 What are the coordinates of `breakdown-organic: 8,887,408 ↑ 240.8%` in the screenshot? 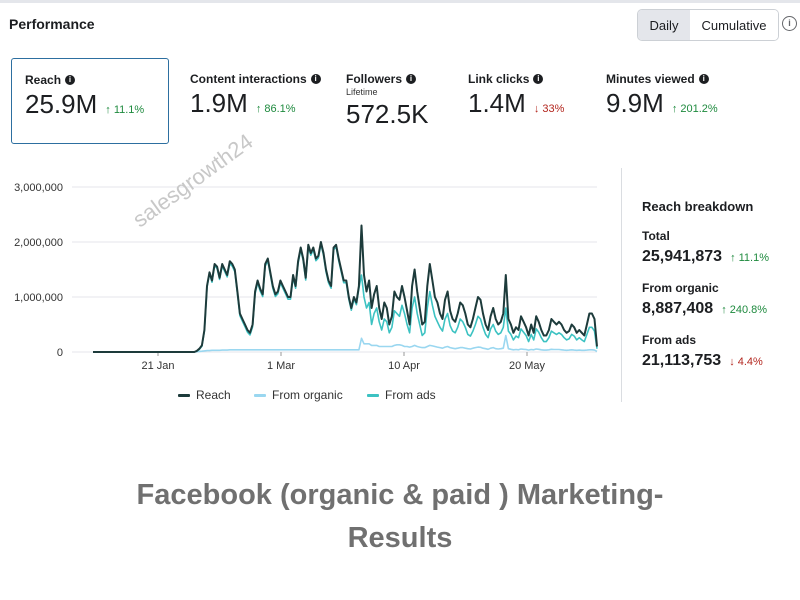 It's located at (704, 309).